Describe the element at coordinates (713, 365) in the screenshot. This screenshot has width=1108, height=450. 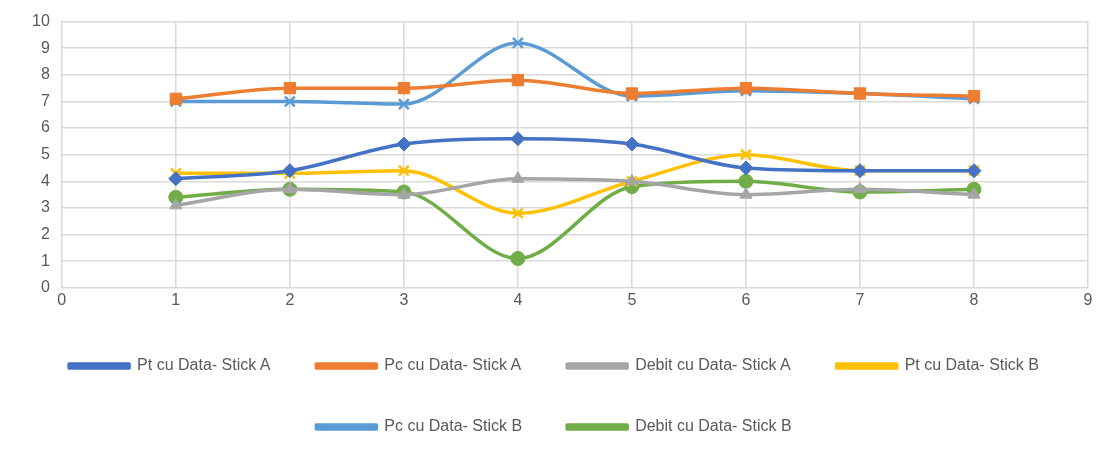
I see `legend-label: Debit cu Data- Stick A` at that location.